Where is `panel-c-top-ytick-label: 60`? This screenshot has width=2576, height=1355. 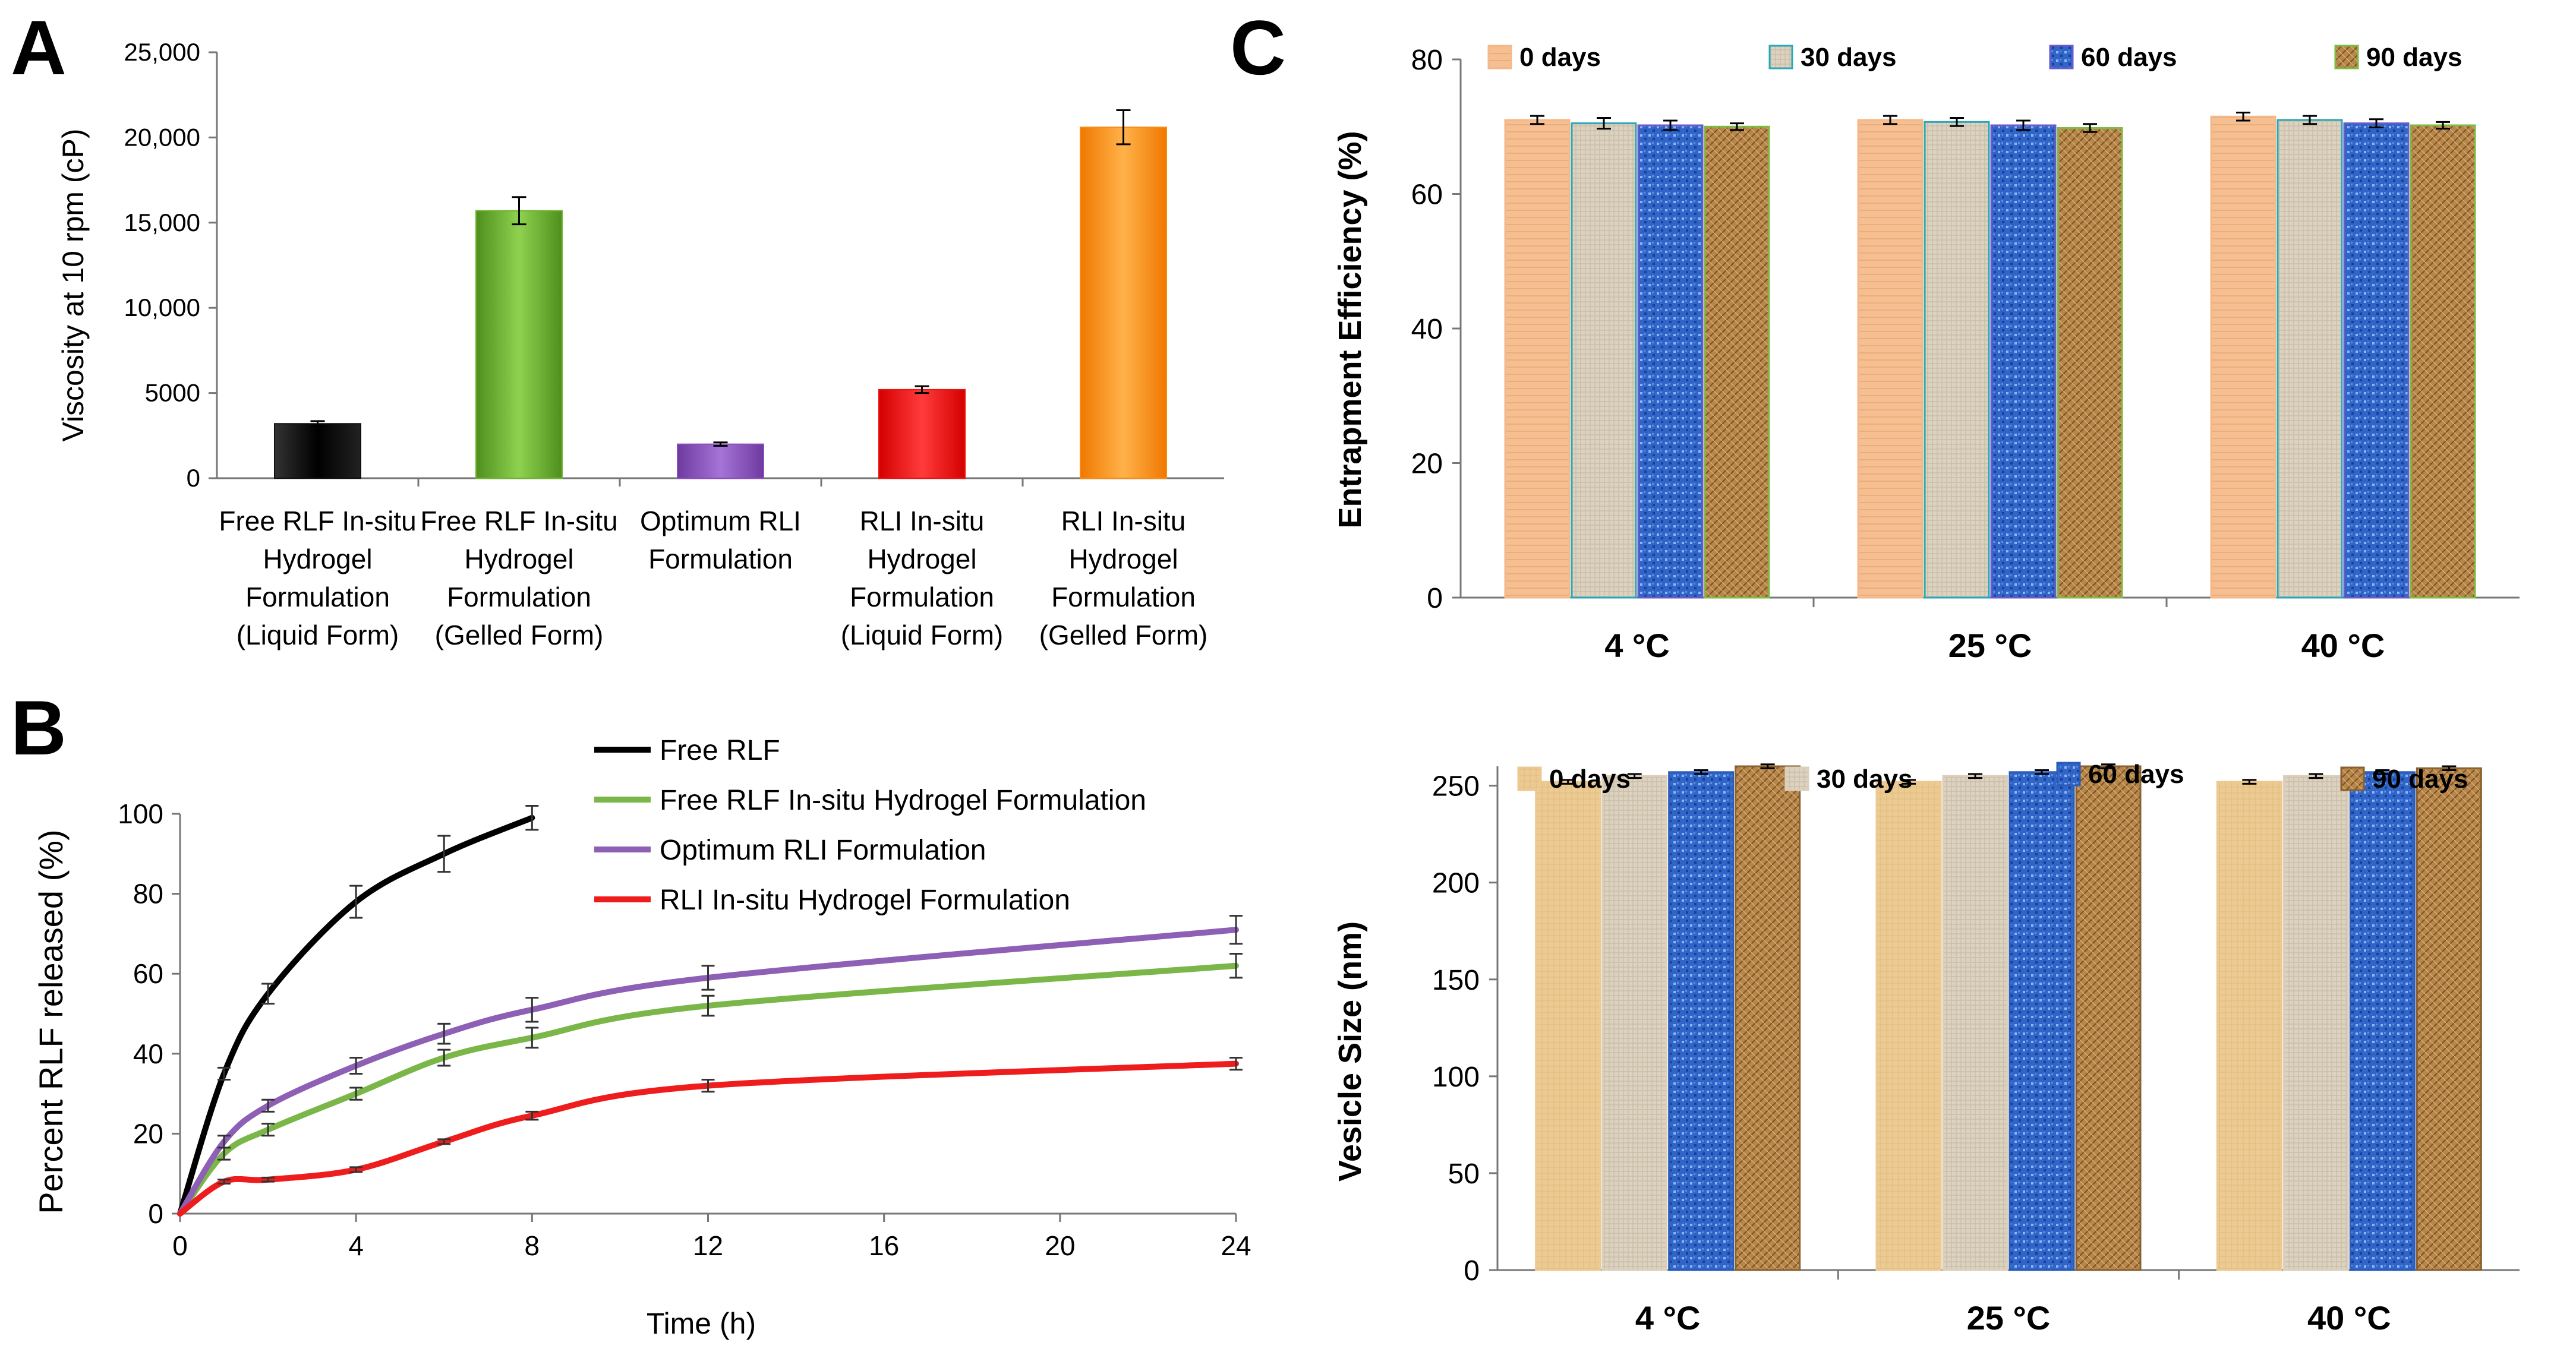
panel-c-top-ytick-label: 60 is located at coordinates (1427, 195).